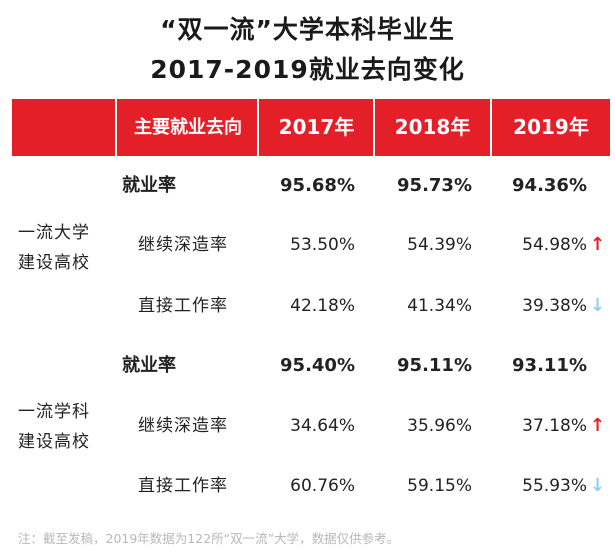 The width and height of the screenshot is (615, 560). I want to click on cell-2018: 35.96%, so click(439, 426).